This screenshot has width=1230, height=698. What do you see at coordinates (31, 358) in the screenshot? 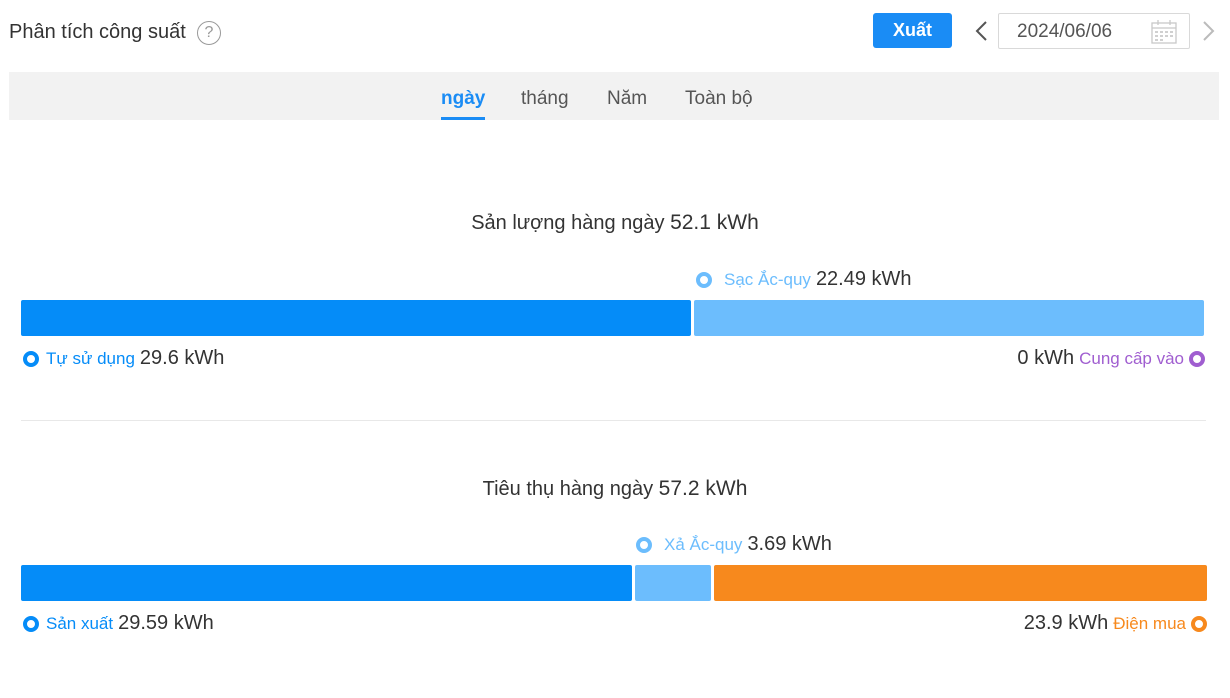
I see `self-use-marker-icon` at bounding box center [31, 358].